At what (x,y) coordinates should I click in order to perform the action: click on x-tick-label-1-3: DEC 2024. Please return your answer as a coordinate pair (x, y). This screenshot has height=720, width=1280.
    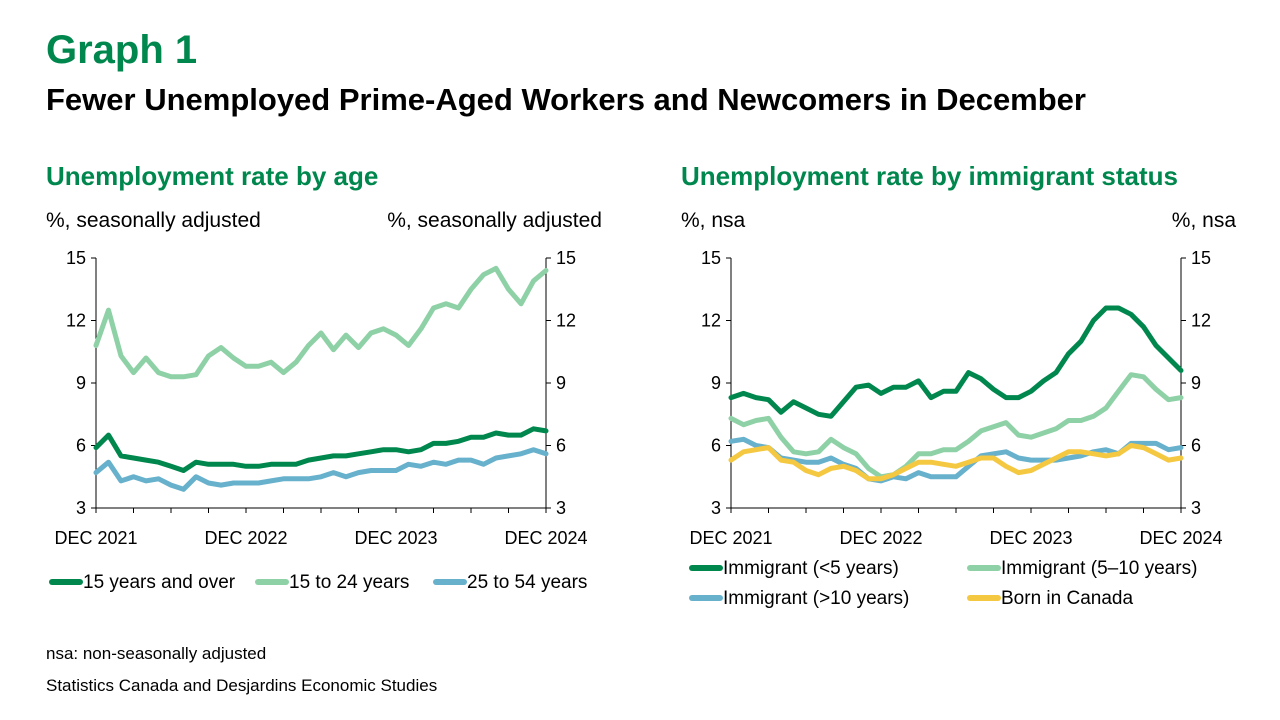
    Looking at the image, I should click on (1180, 538).